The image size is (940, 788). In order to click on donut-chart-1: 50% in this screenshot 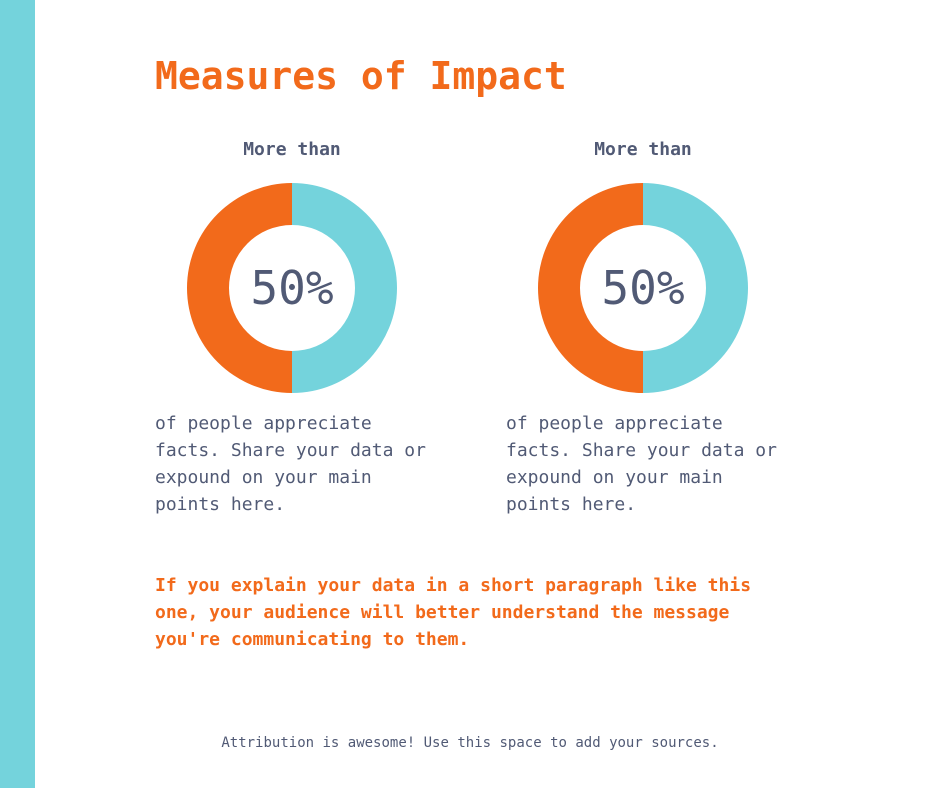, I will do `click(292, 288)`.